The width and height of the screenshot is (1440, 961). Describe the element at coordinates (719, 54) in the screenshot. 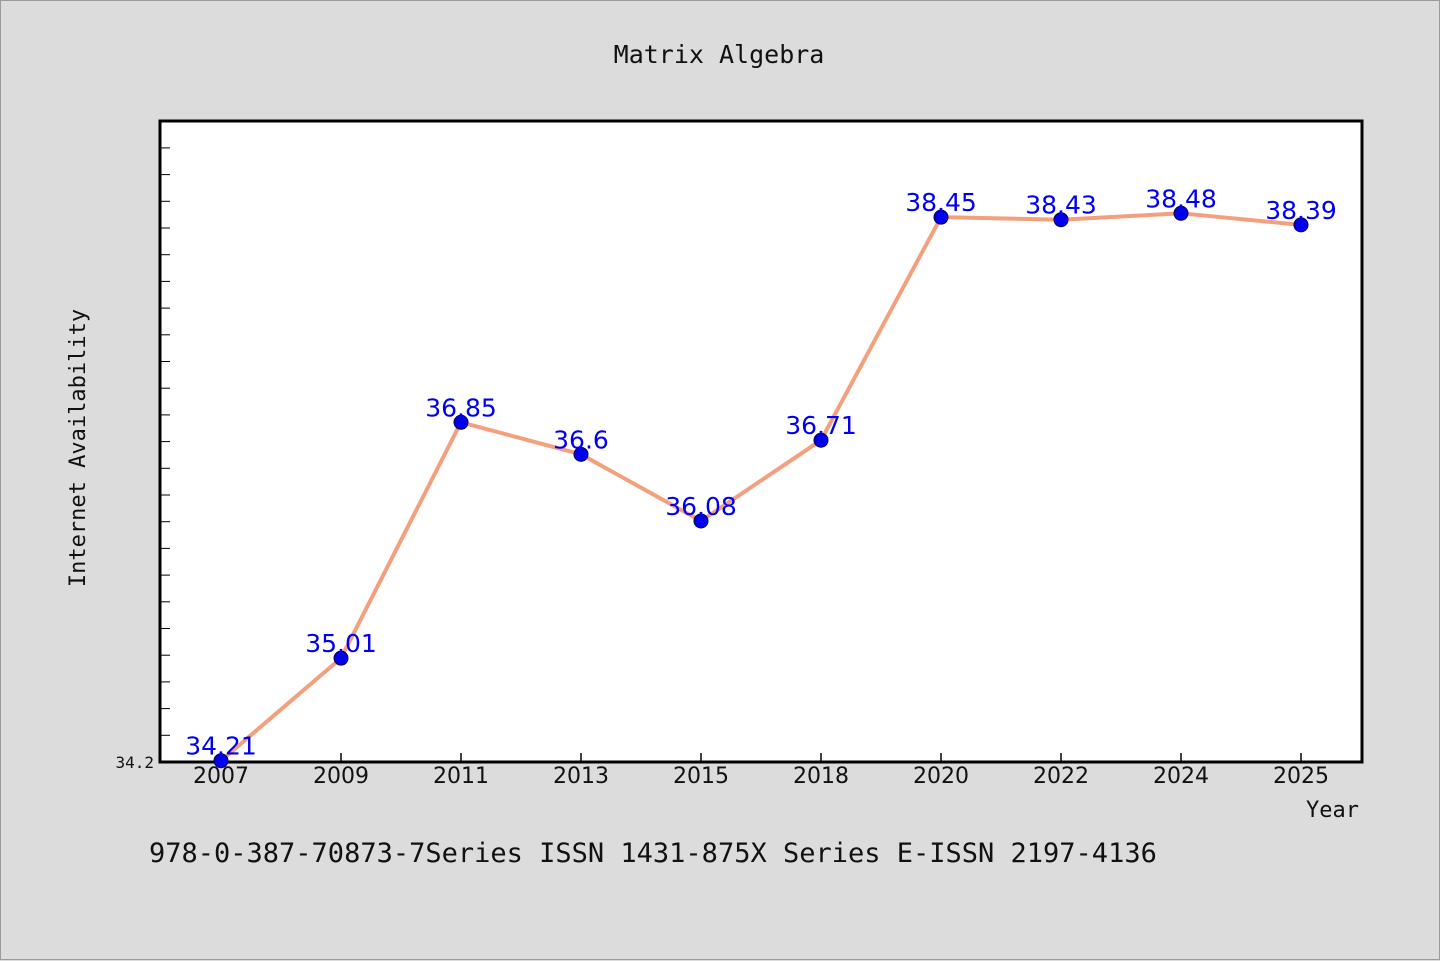

I see `chart-title: Matrix Algebra` at that location.